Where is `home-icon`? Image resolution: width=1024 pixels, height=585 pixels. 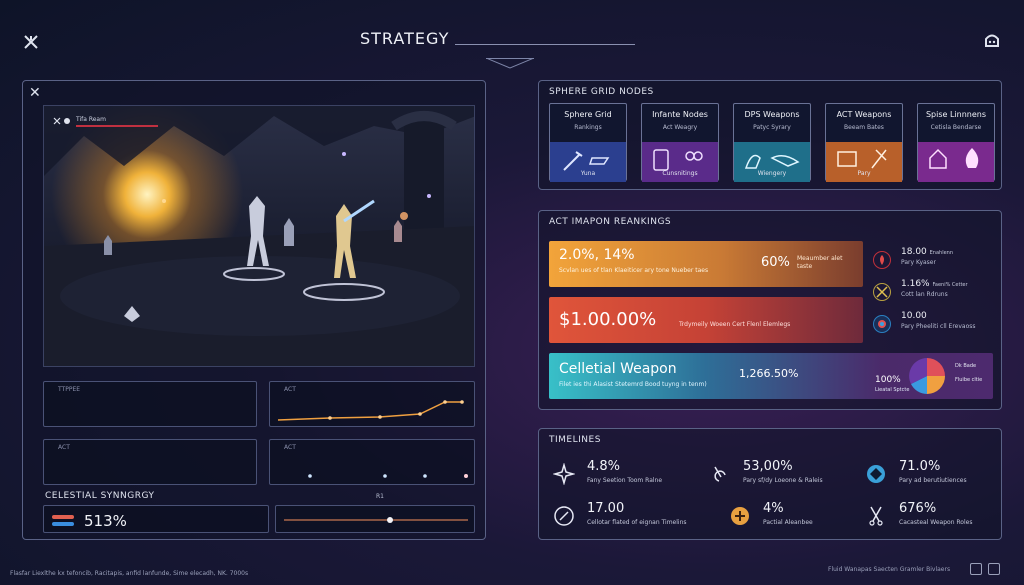
home-icon is located at coordinates (954, 158).